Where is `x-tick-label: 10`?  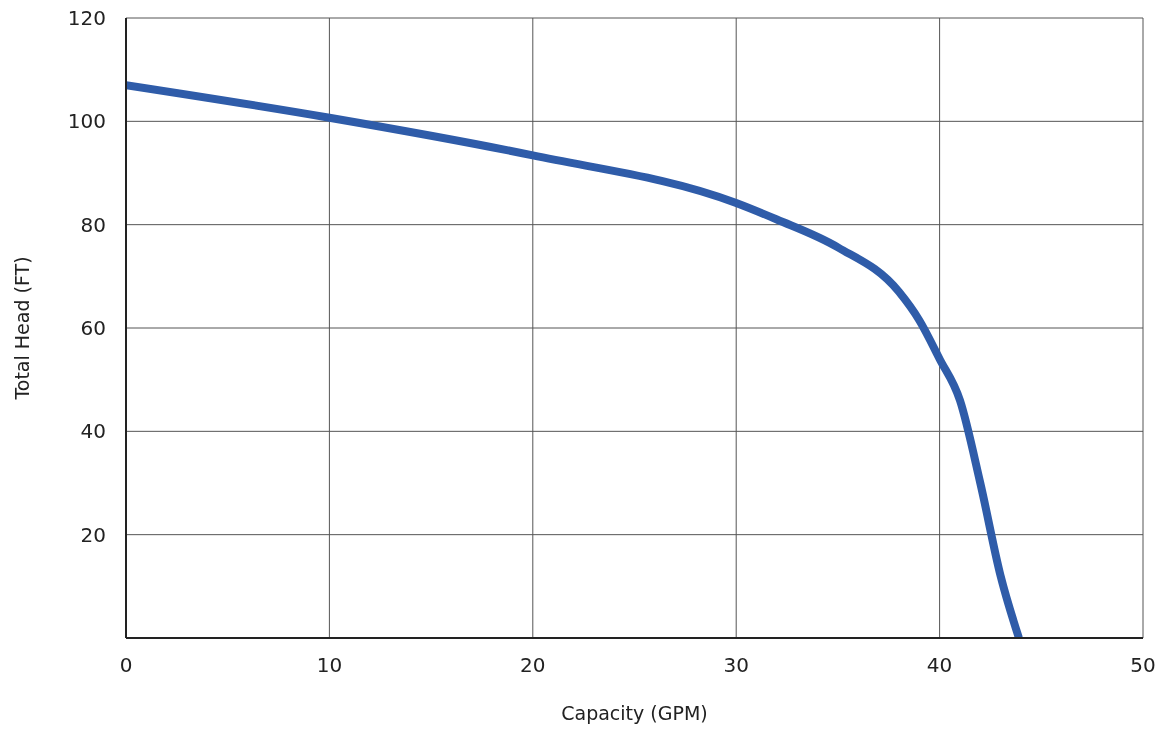 x-tick-label: 10 is located at coordinates (329, 665).